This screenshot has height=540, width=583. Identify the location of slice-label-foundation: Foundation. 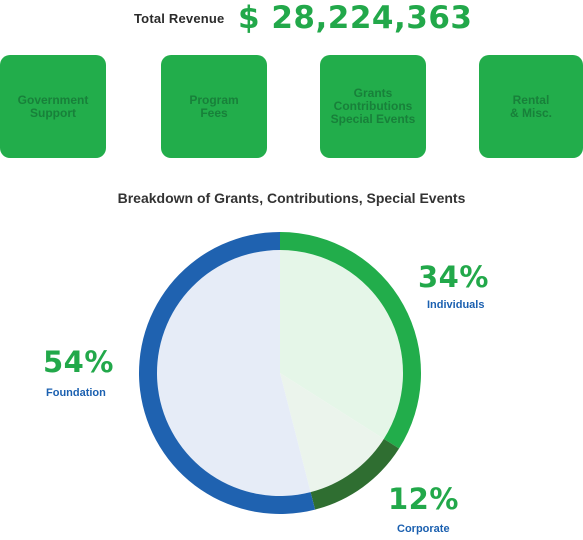
(76, 393).